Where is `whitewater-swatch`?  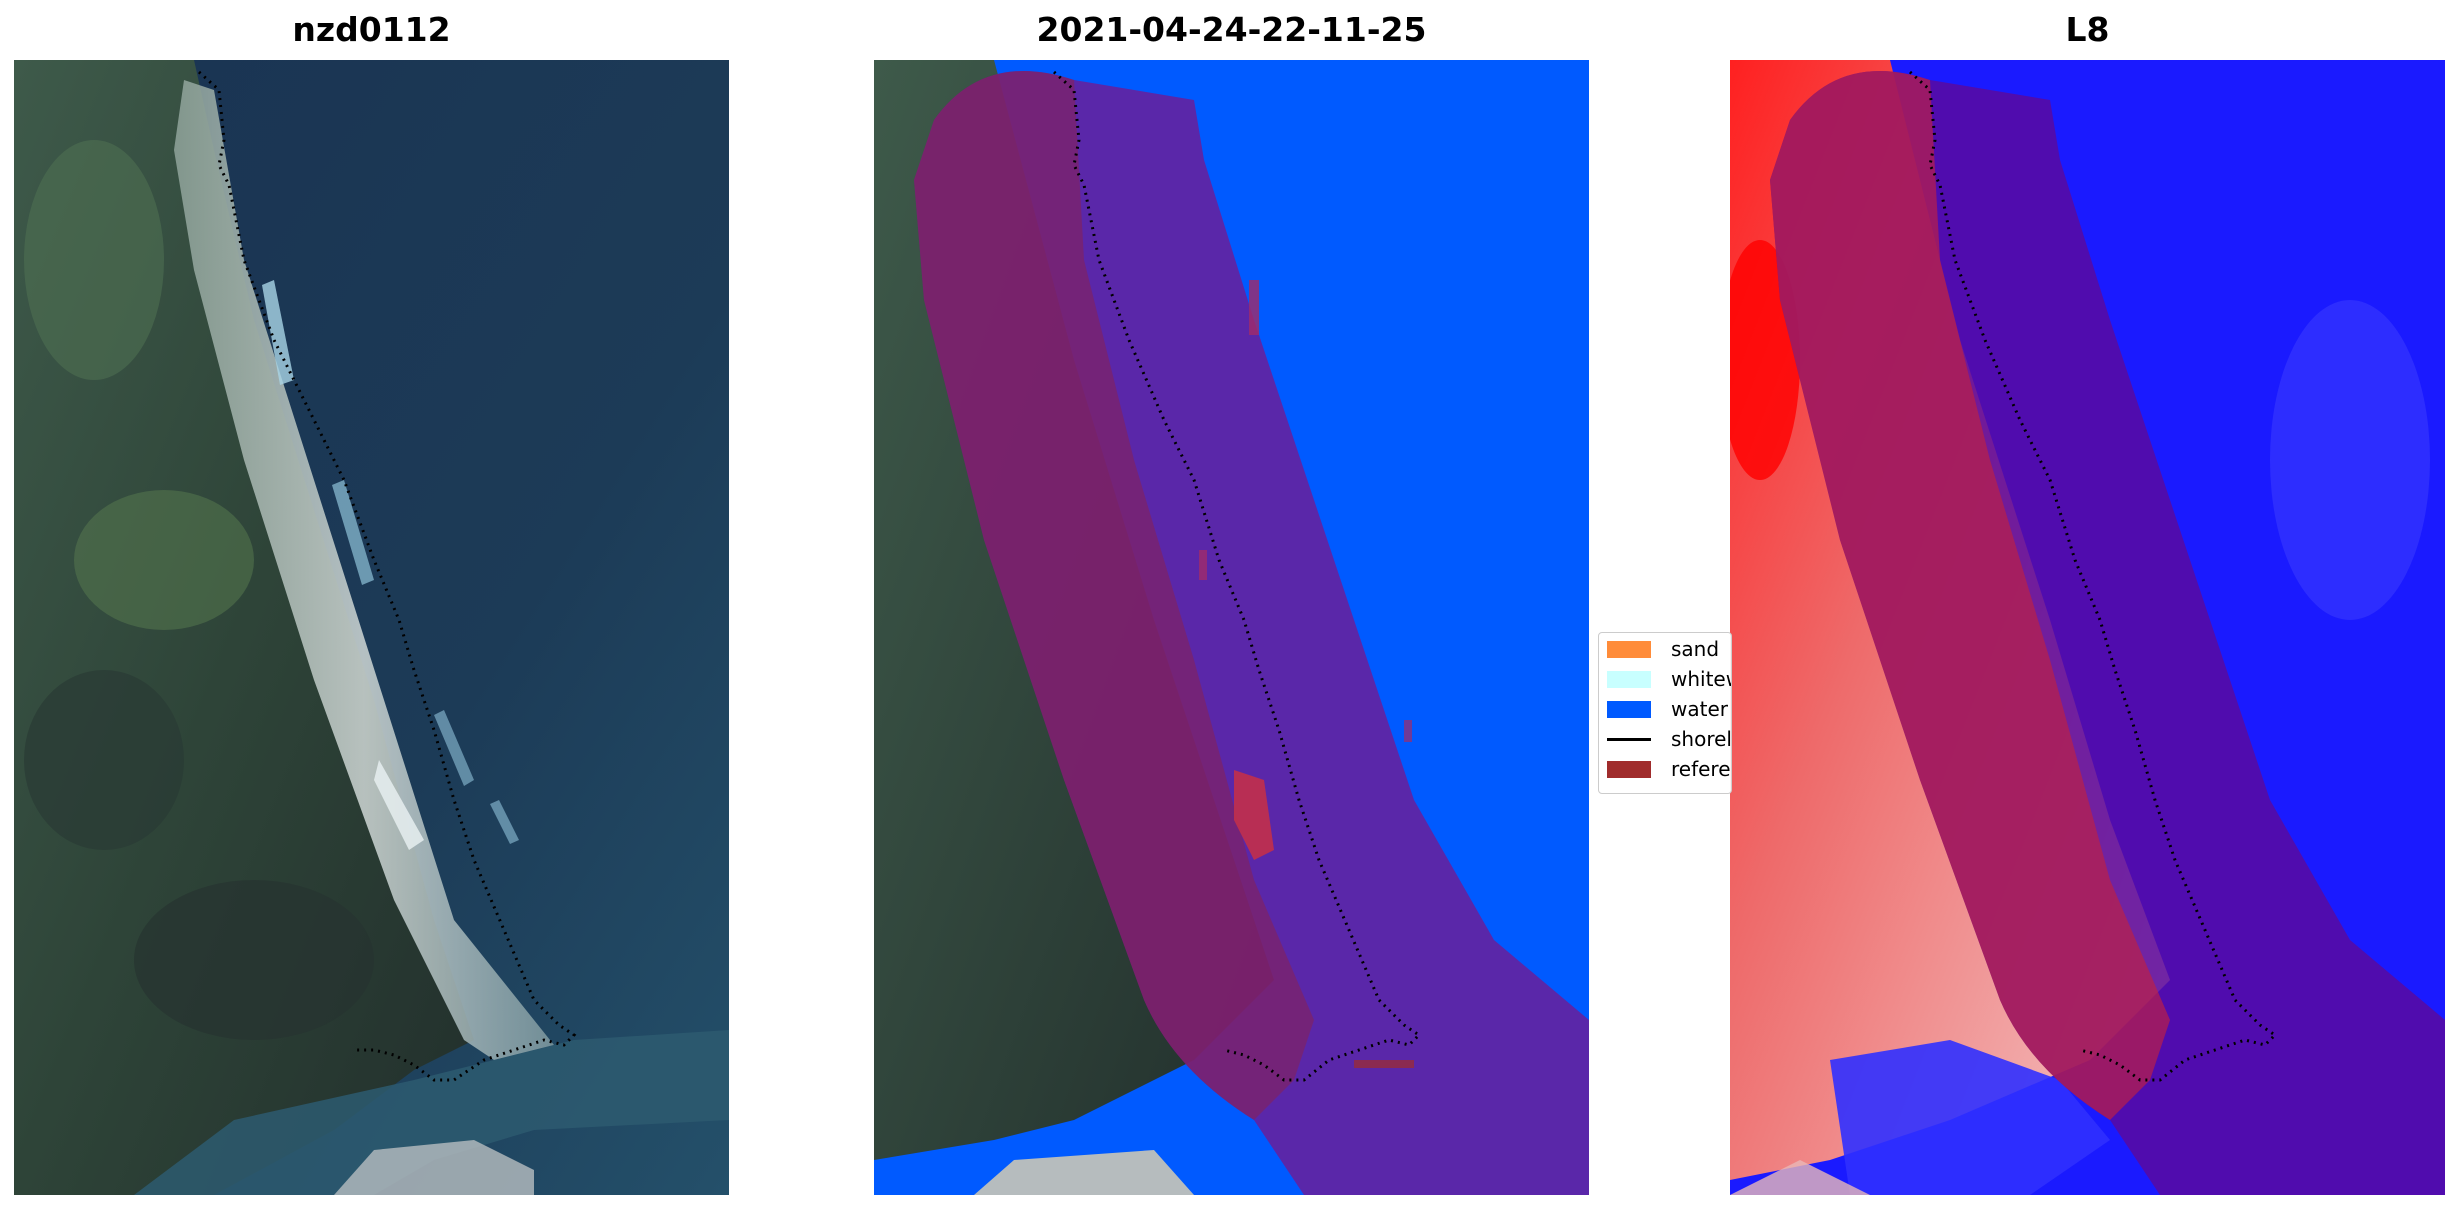 whitewater-swatch is located at coordinates (1629, 679).